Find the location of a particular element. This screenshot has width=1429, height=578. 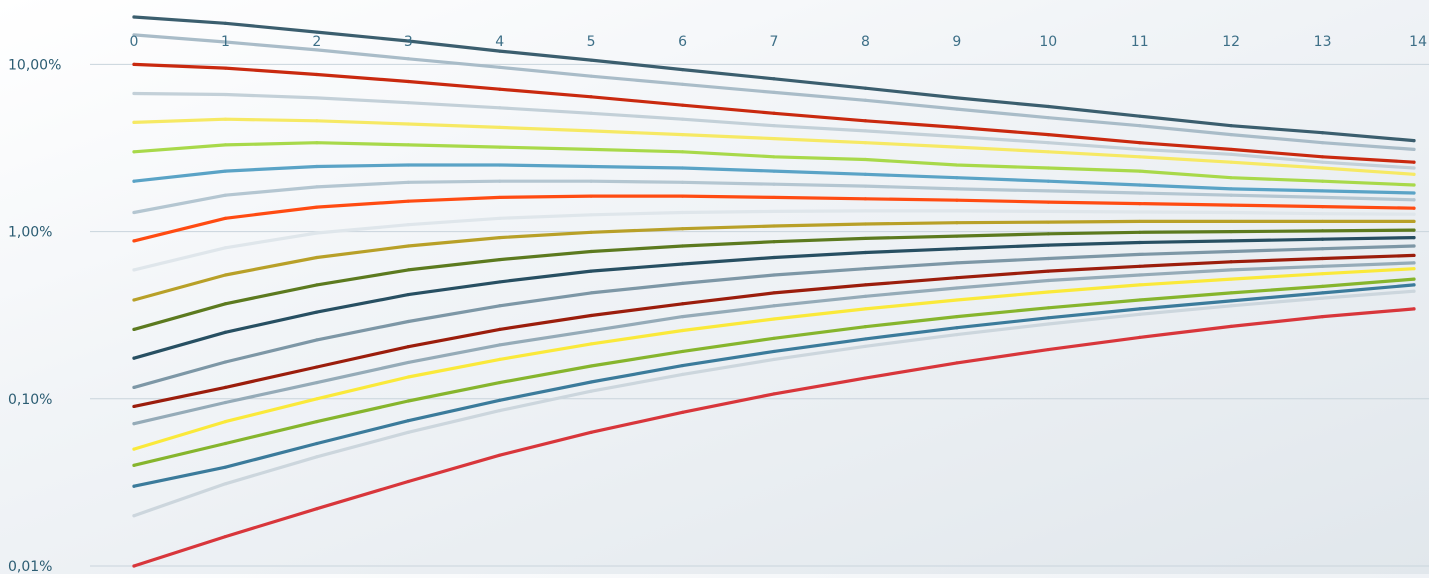

x-tick-label: 14 is located at coordinates (1418, 42).